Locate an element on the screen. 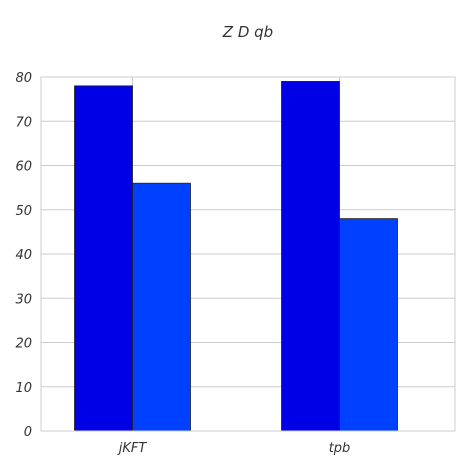 This screenshot has height=469, width=469. y-tick-label: 60 is located at coordinates (23, 167).